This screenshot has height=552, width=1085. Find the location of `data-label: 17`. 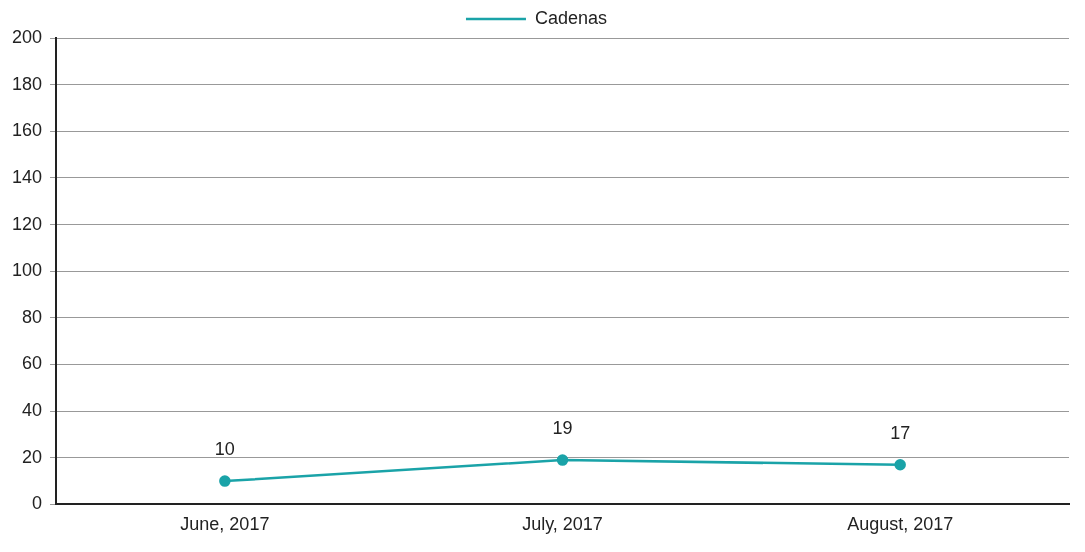

data-label: 17 is located at coordinates (900, 432).